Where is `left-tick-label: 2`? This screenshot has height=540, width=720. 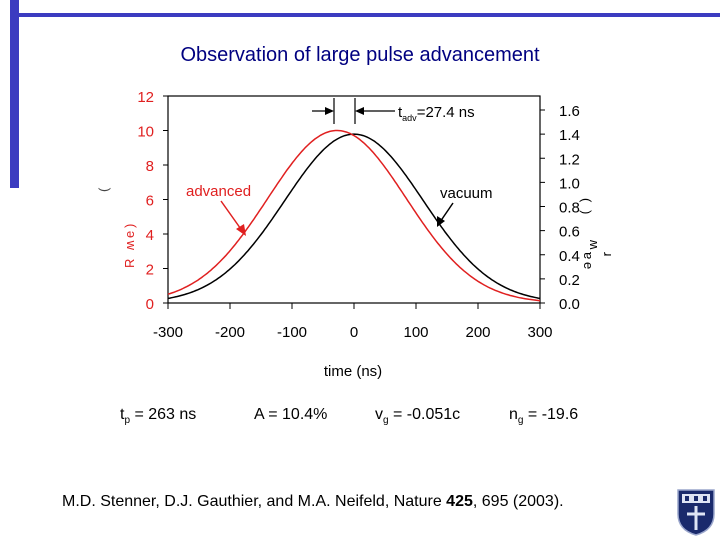
left-tick-label: 2 is located at coordinates (150, 270).